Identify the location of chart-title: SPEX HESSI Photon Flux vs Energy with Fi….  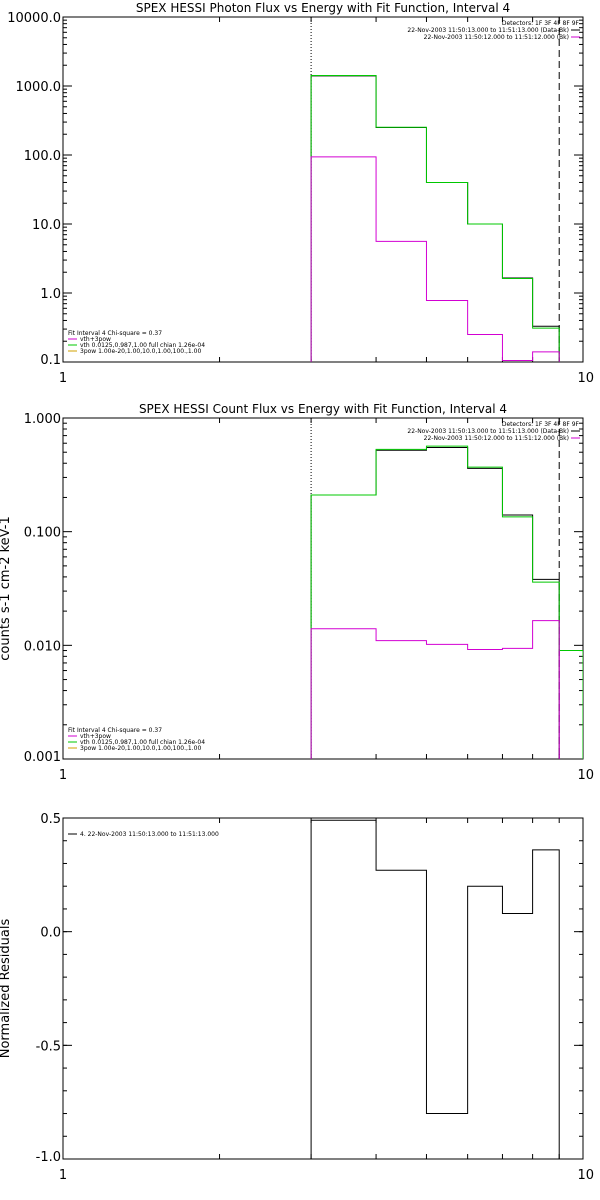
(323, 8).